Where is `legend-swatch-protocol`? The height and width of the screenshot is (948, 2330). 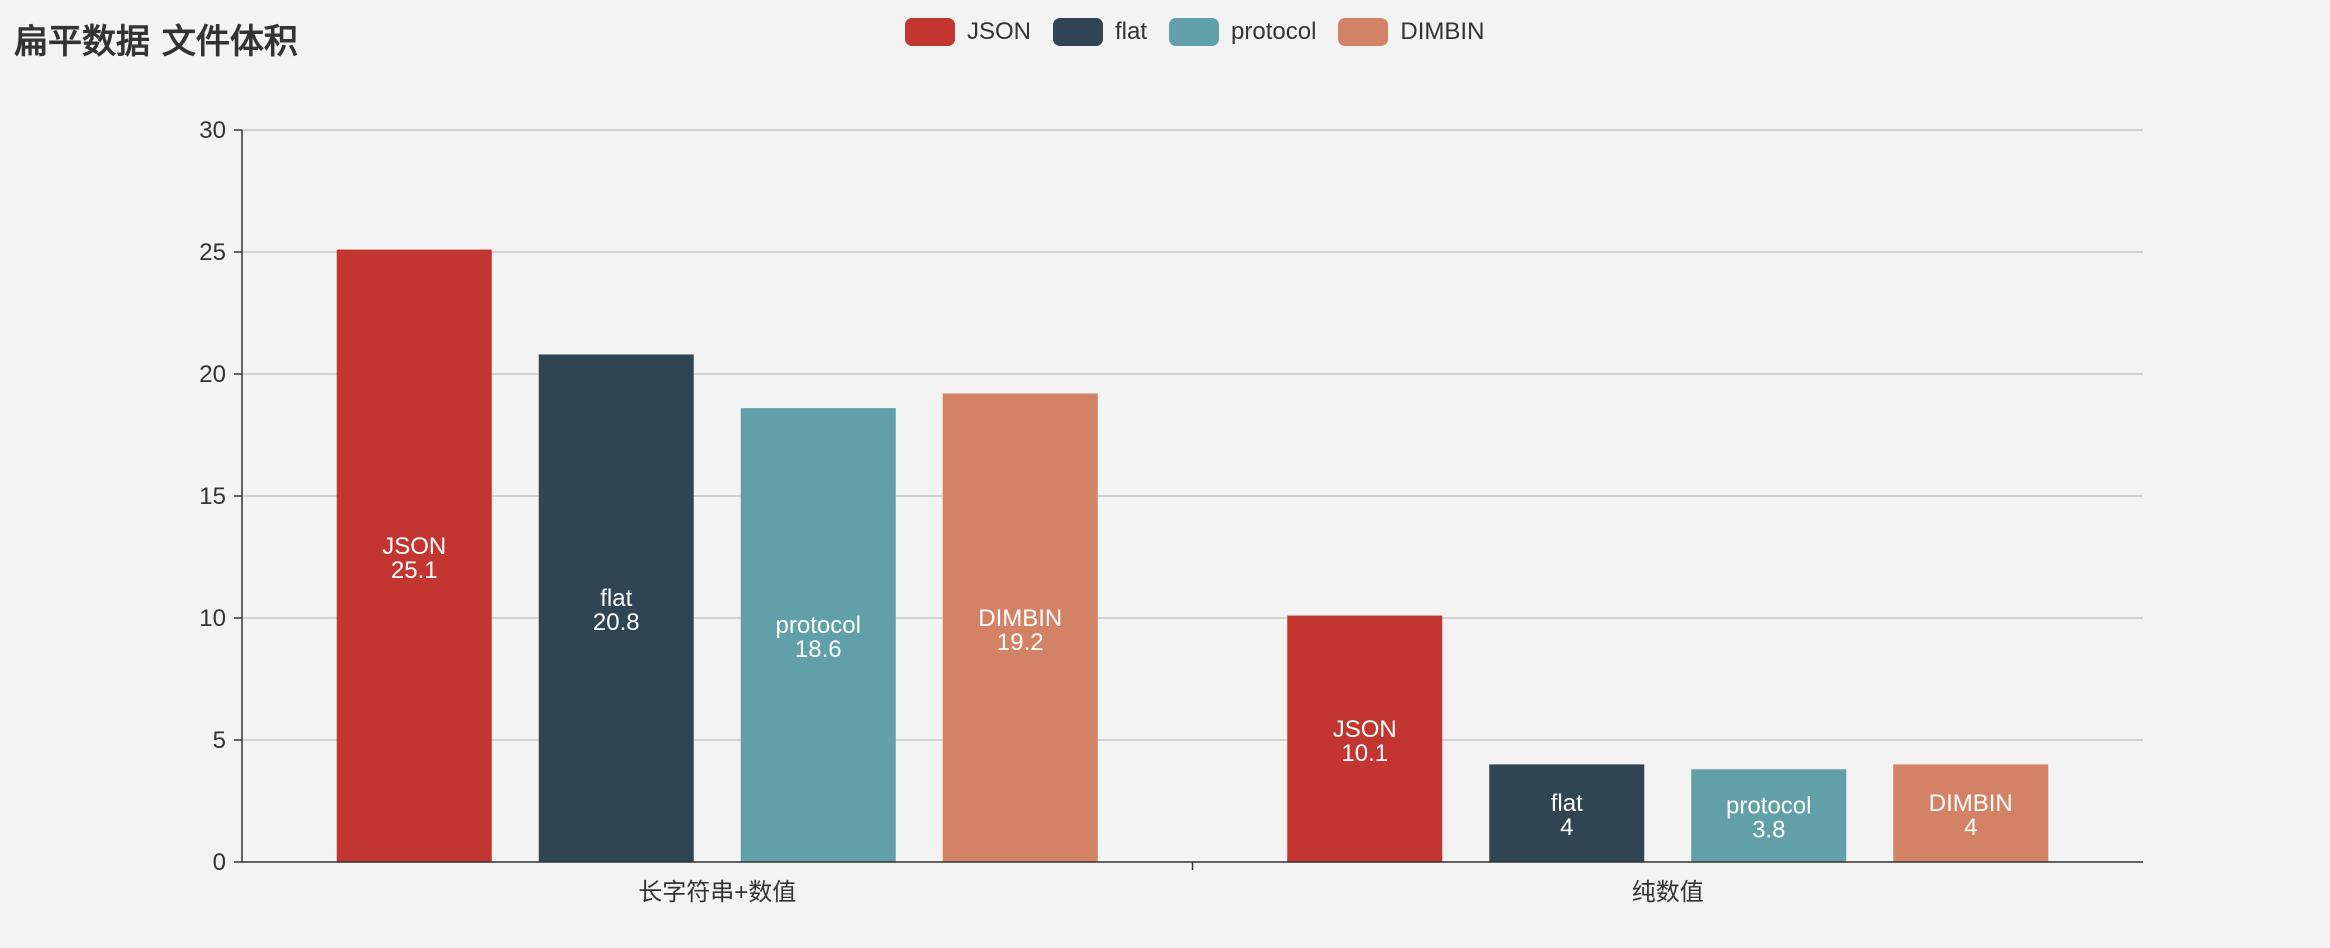 legend-swatch-protocol is located at coordinates (1194, 32).